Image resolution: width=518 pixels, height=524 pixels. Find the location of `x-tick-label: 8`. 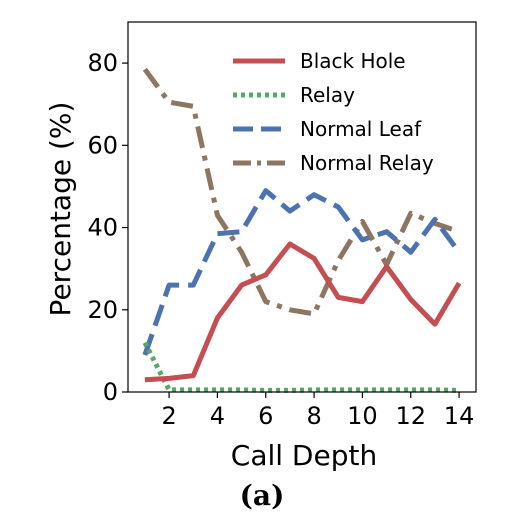

x-tick-label: 8 is located at coordinates (313, 416).